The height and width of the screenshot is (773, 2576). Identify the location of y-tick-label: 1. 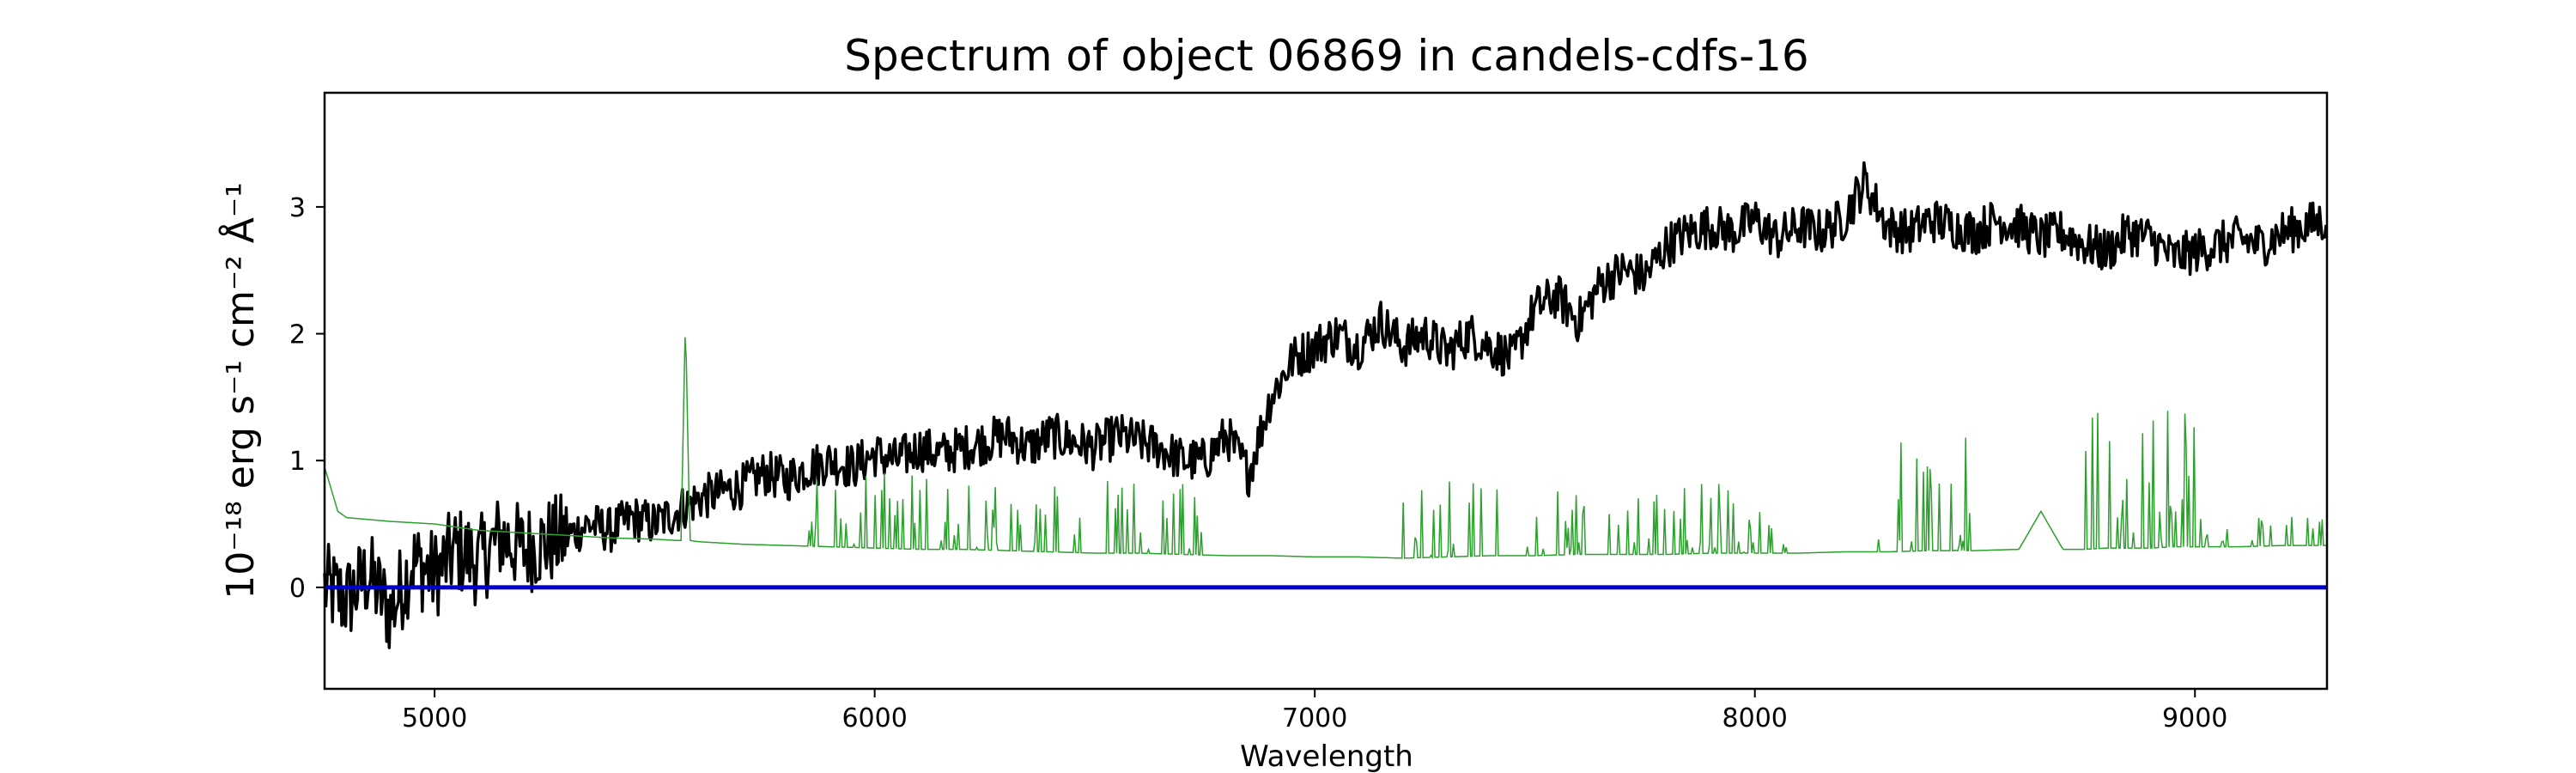
(297, 462).